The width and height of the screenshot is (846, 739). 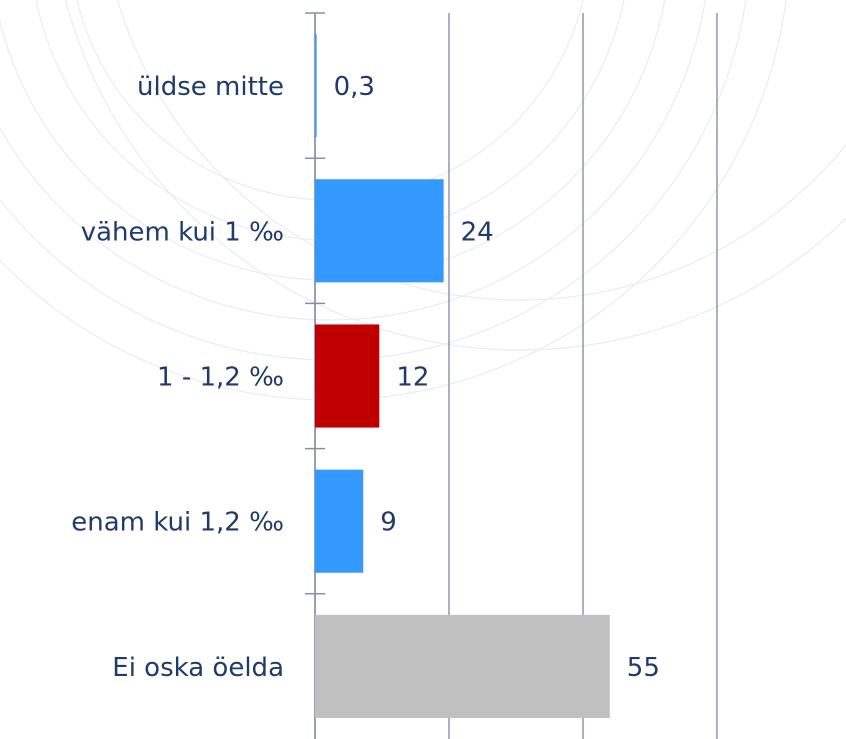 I want to click on y-tick-label: üldse mitte, so click(x=210, y=87).